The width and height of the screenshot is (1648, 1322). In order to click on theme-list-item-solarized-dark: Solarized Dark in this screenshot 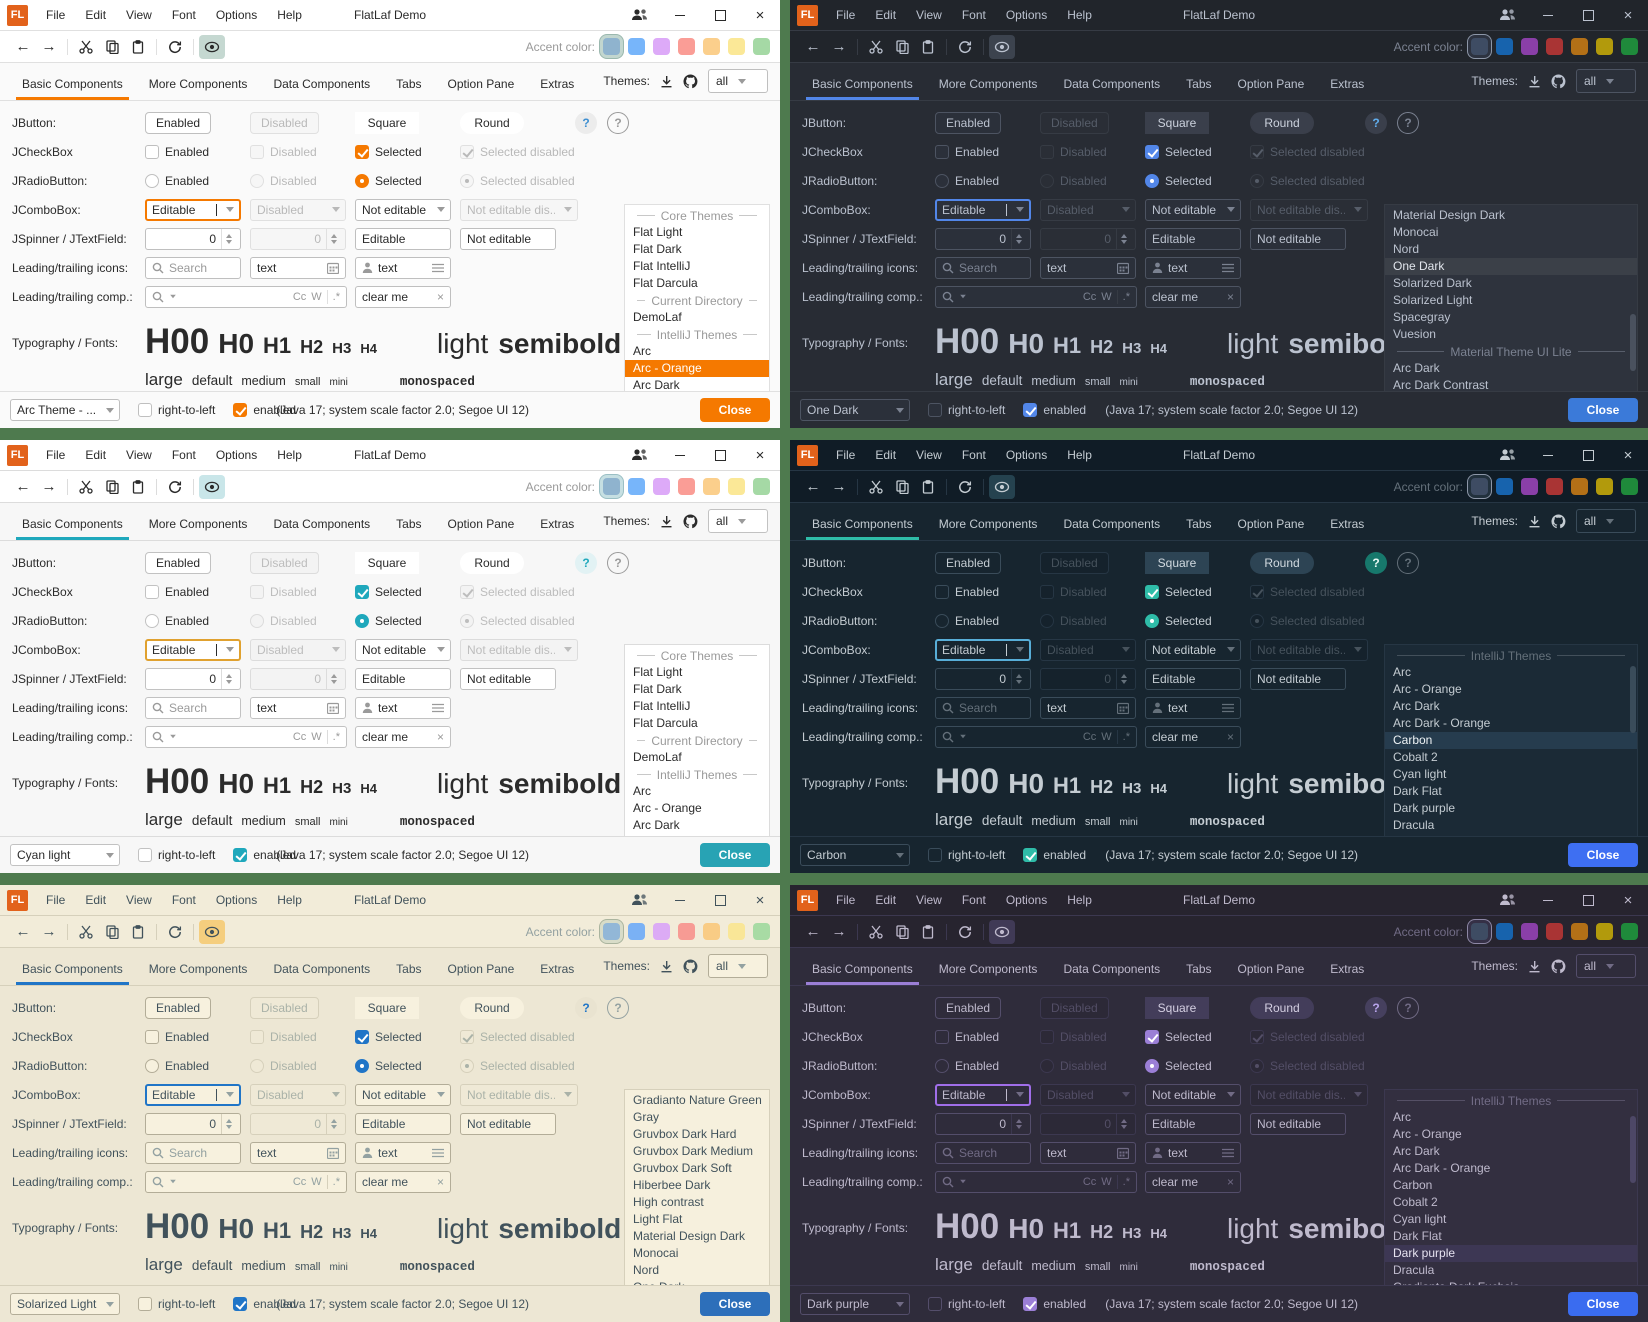, I will do `click(1432, 283)`.